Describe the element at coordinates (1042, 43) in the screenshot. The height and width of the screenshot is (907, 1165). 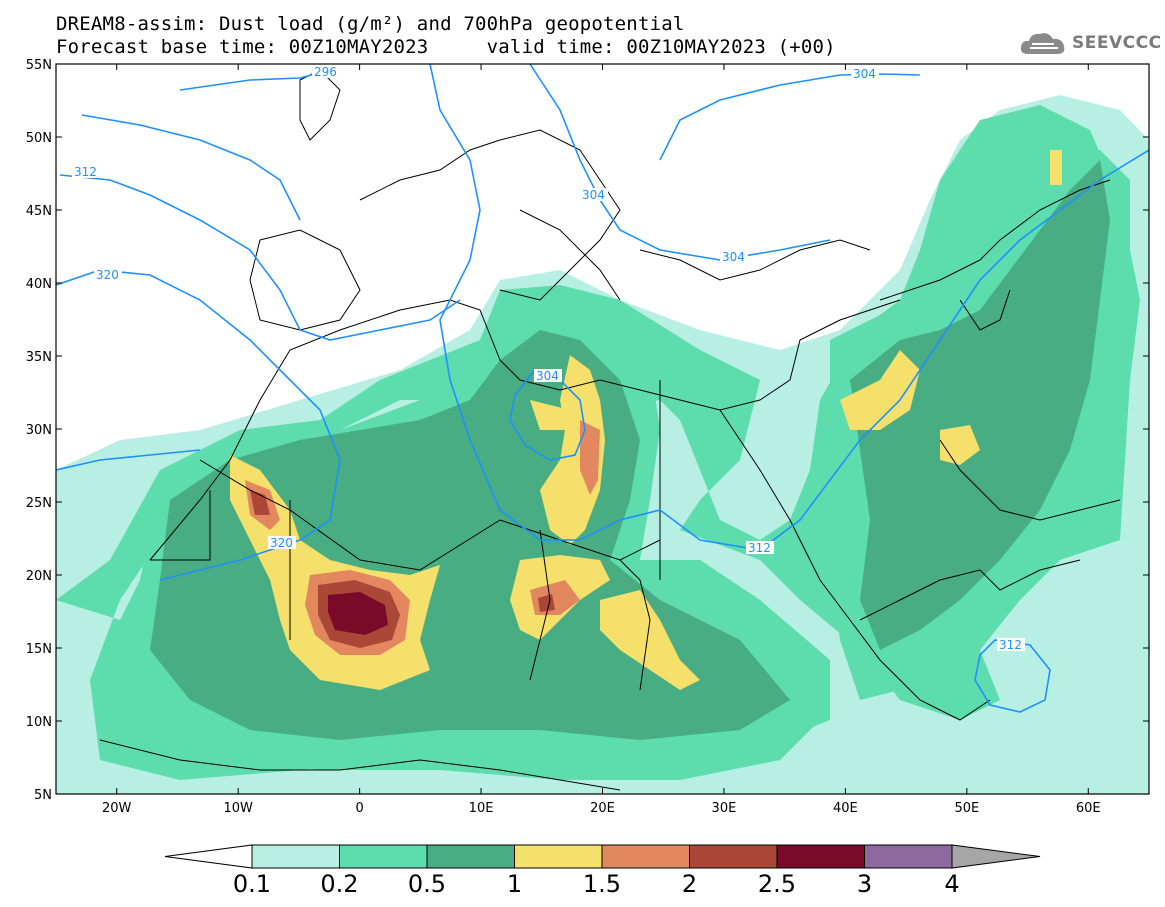
I see `cloud-icon` at that location.